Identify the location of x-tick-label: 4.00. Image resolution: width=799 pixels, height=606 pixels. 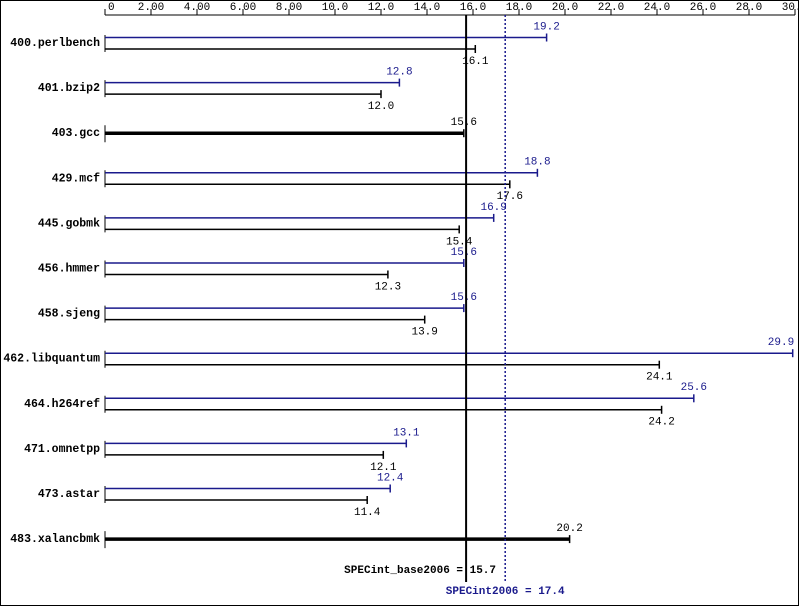
(197, 8).